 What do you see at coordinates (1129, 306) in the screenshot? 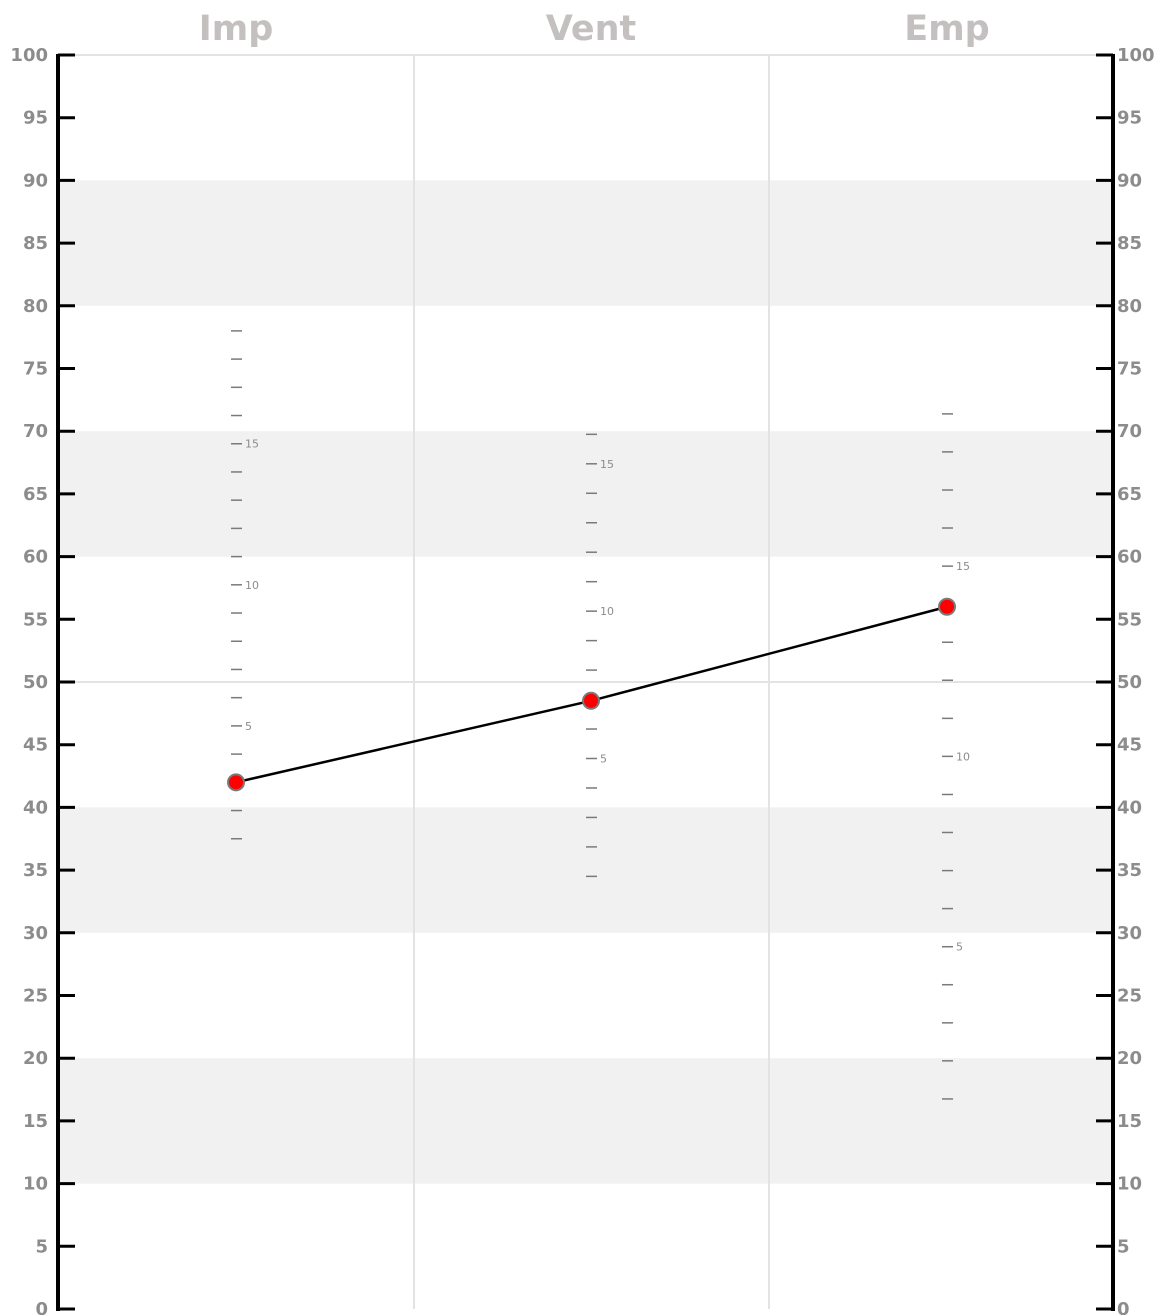
I see `right-tick-label-80: 80` at bounding box center [1129, 306].